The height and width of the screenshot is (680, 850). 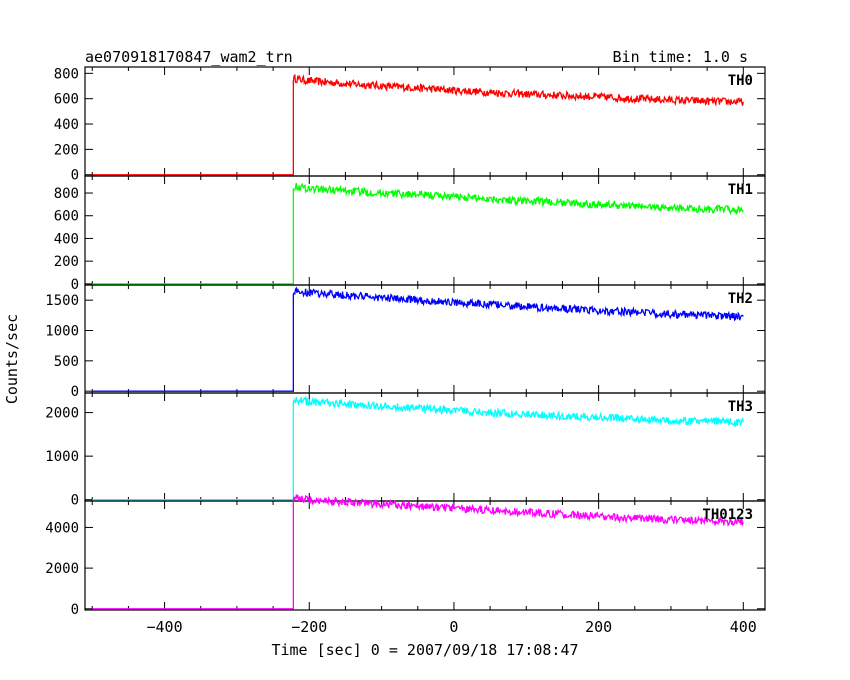 I want to click on x-tick-label: 0, so click(x=453, y=627).